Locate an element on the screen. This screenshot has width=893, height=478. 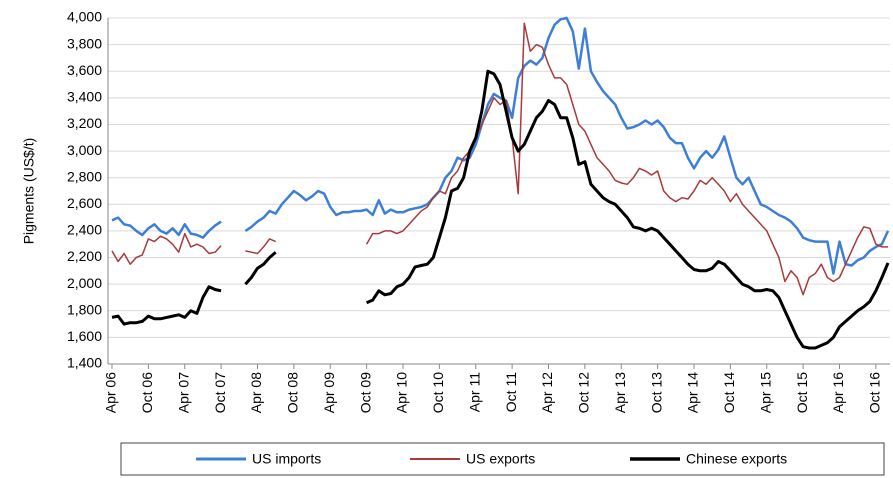
x-tick-label: Oct 09 is located at coordinates (365, 392).